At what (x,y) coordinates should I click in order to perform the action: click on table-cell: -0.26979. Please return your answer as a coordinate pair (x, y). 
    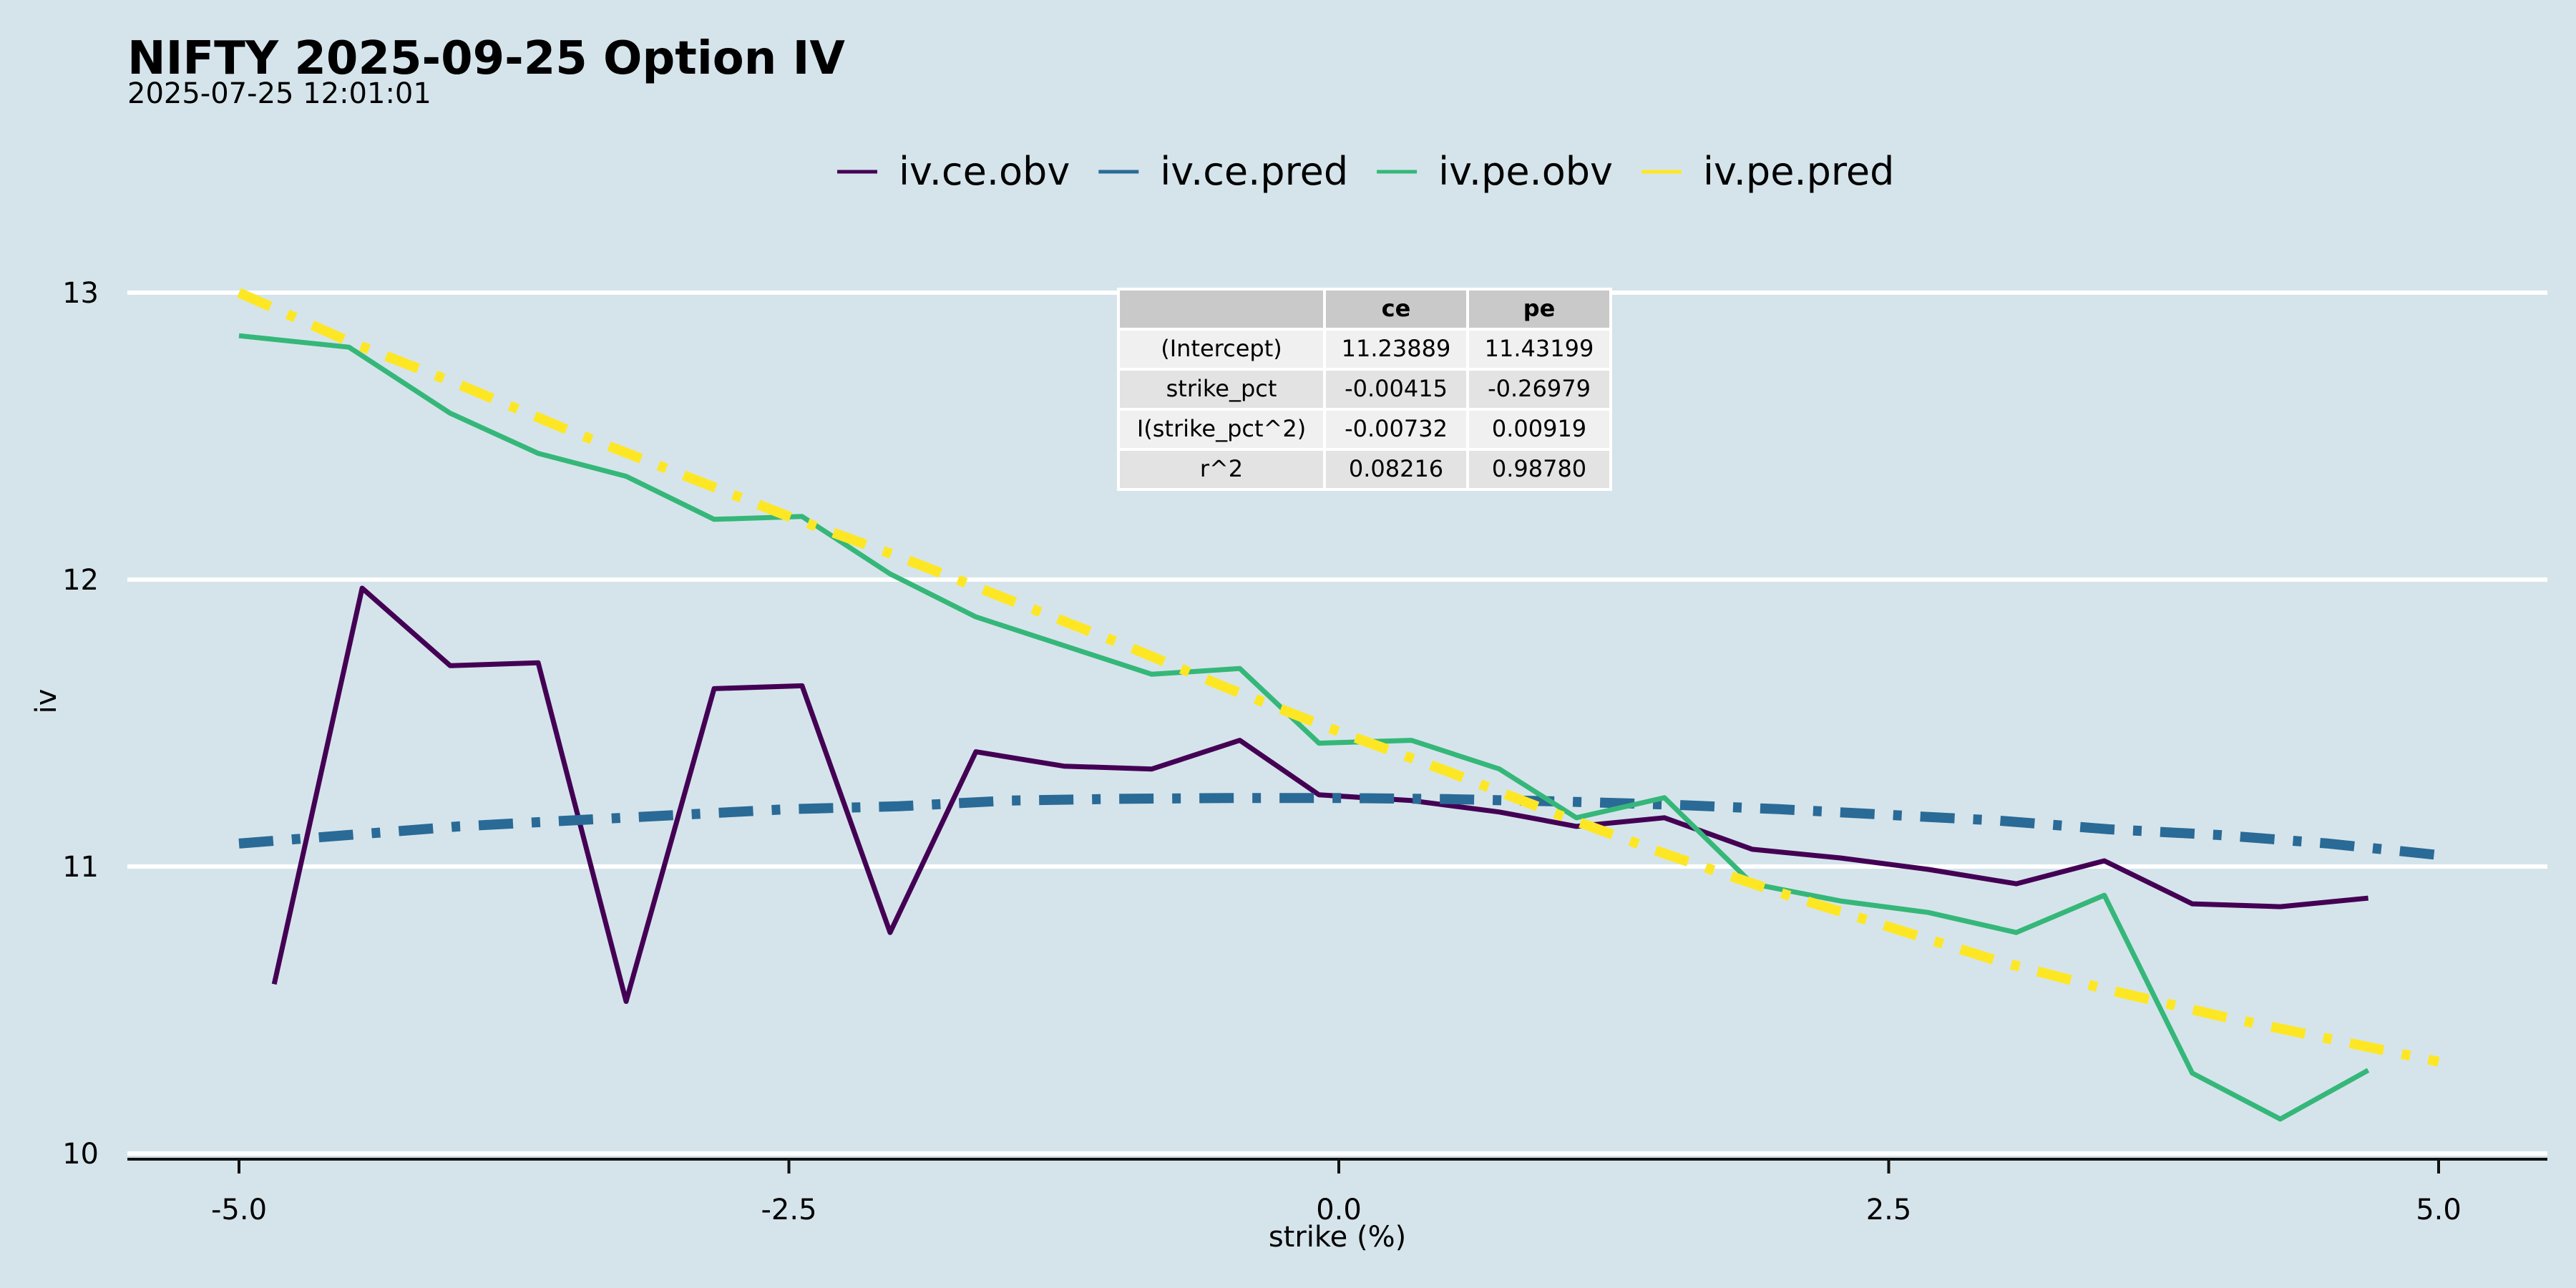
    Looking at the image, I should click on (1539, 389).